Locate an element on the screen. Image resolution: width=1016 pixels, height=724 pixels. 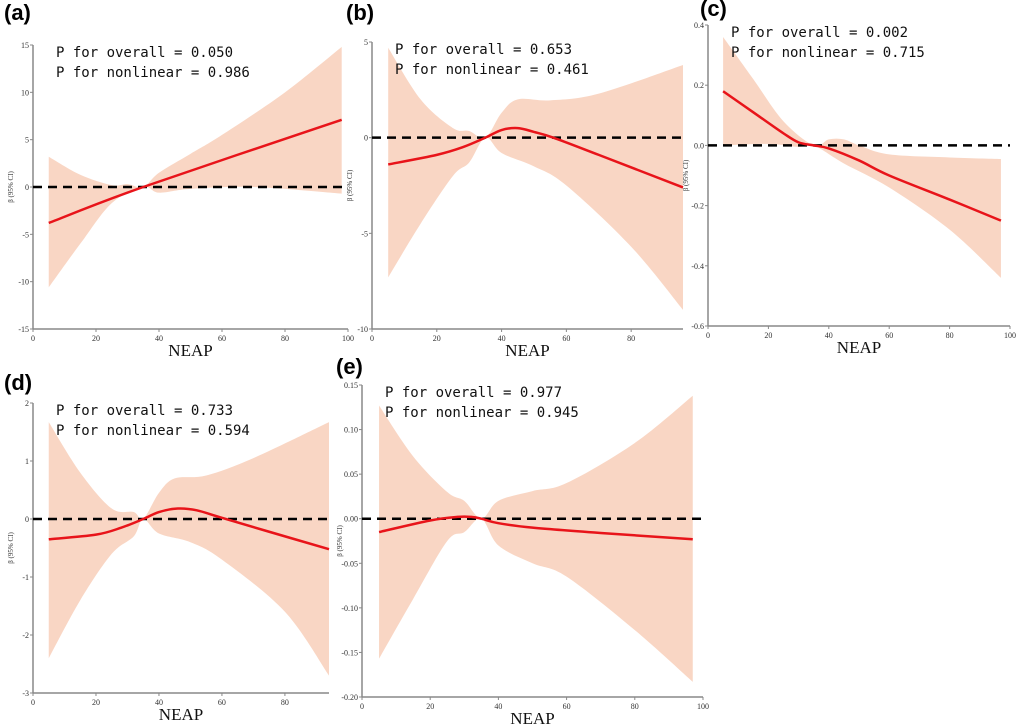
panel-label: (c) is located at coordinates (713, 10).